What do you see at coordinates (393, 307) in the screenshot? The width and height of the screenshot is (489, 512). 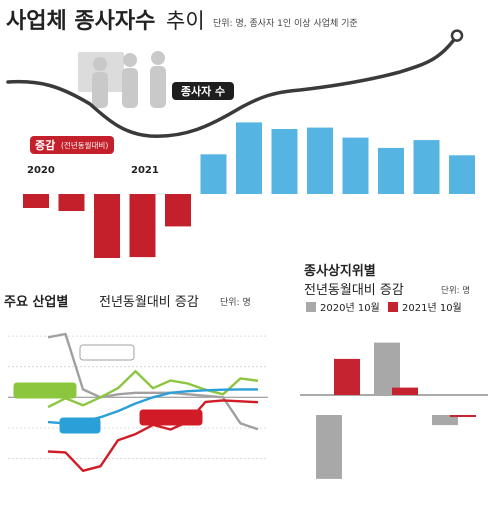 I see `legend-swatch-2021` at bounding box center [393, 307].